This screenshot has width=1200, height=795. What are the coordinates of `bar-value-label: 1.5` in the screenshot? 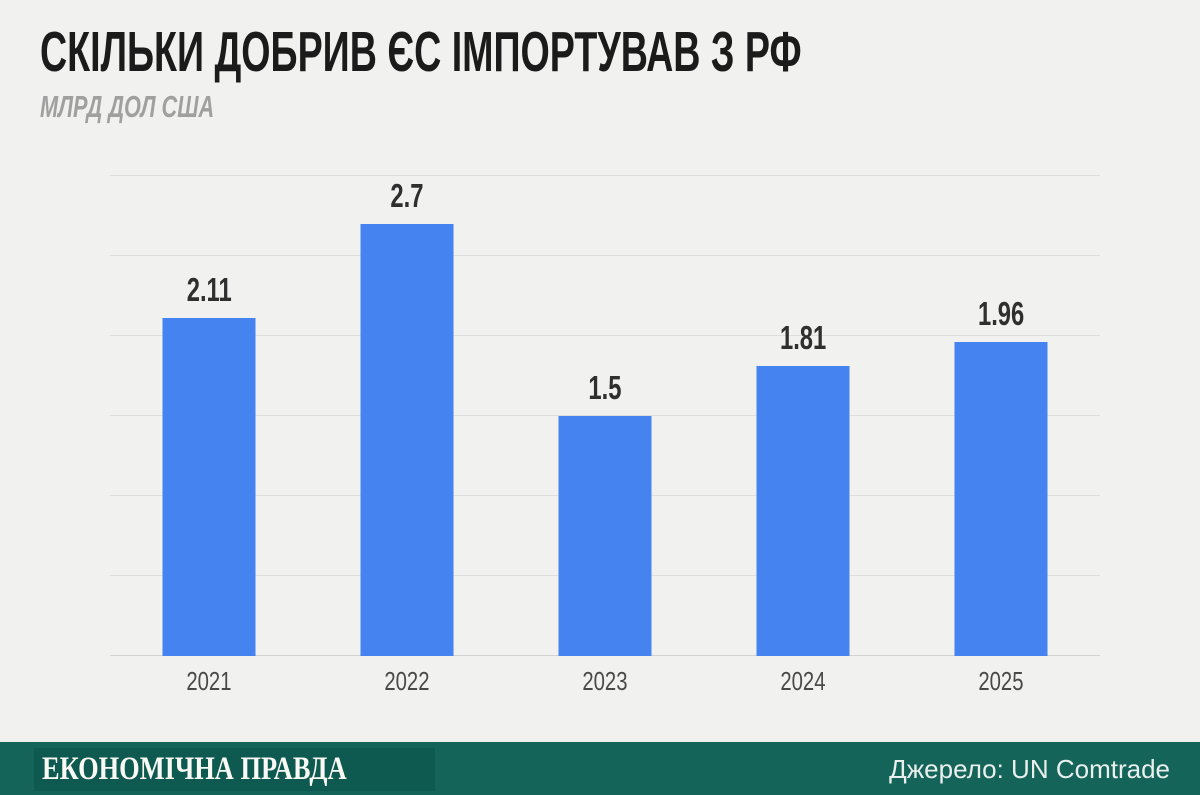 It's located at (605, 387).